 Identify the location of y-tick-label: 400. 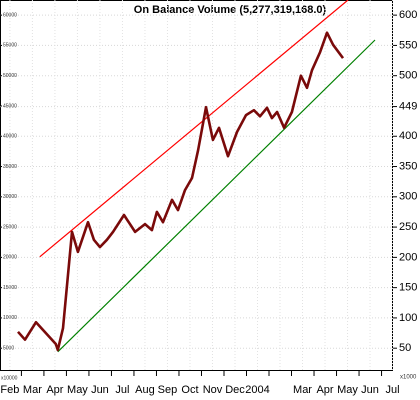
(408, 136).